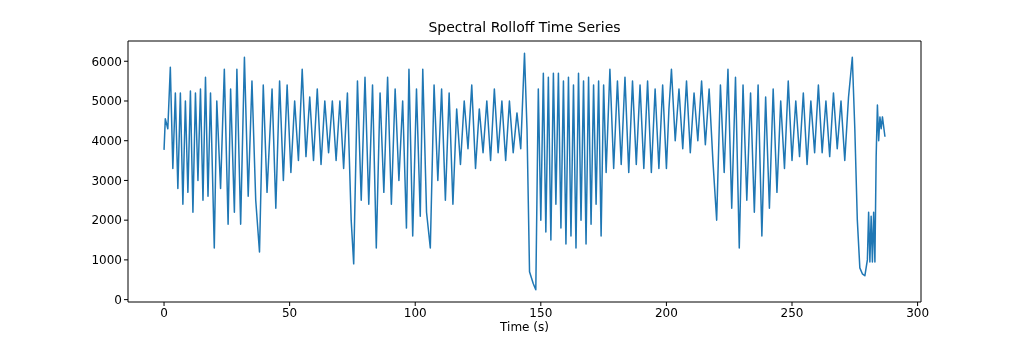  Describe the element at coordinates (290, 312) in the screenshot. I see `x-tick-label: 50` at that location.